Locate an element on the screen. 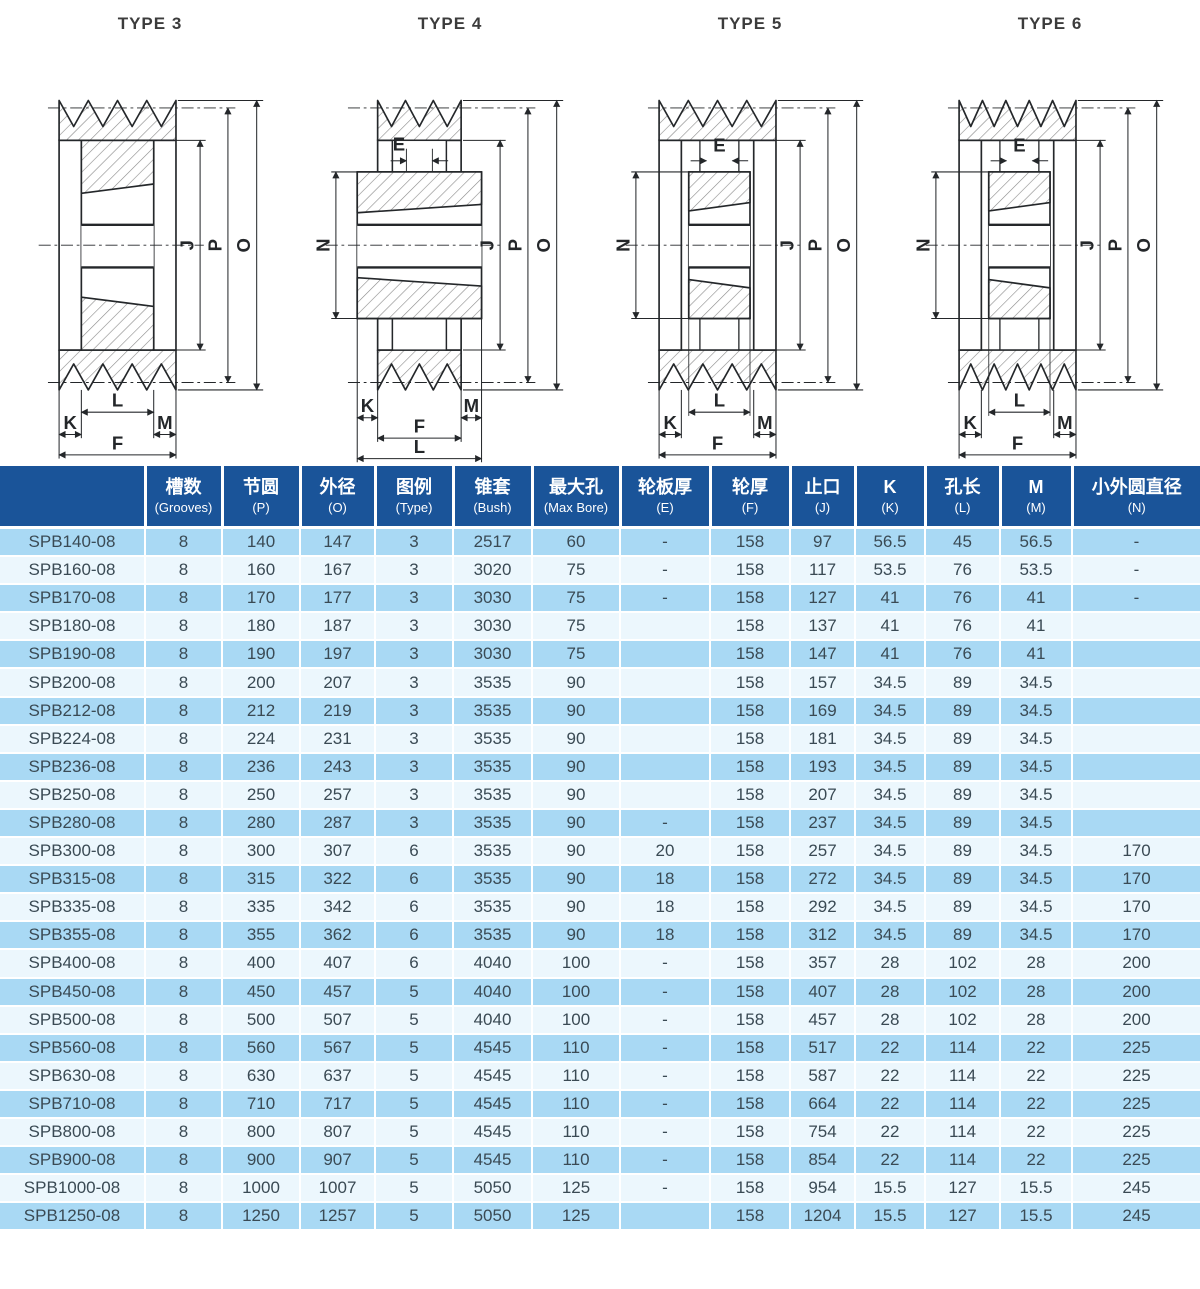 Image resolution: width=1200 pixels, height=1289 pixels. value-cell: 900 is located at coordinates (261, 1160).